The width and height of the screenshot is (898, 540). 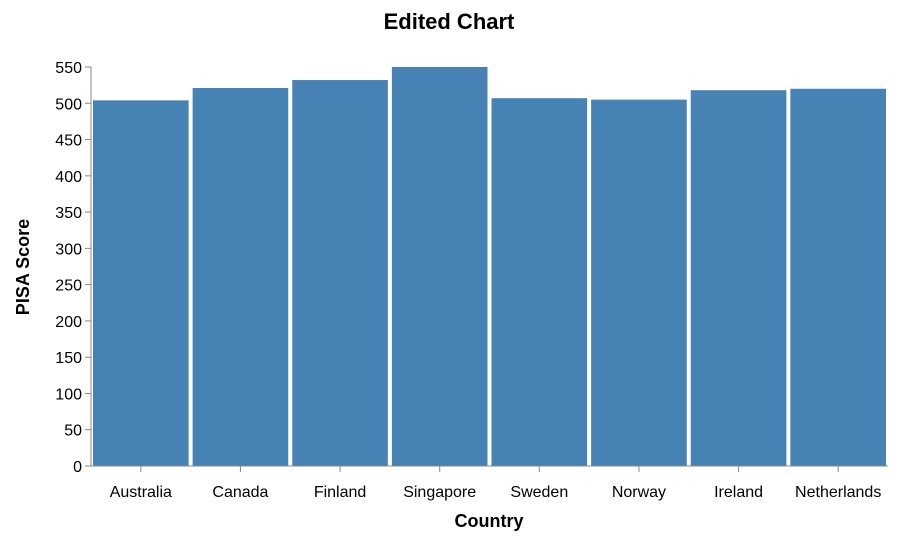 I want to click on x-tick-label: Netherlands, so click(x=838, y=492).